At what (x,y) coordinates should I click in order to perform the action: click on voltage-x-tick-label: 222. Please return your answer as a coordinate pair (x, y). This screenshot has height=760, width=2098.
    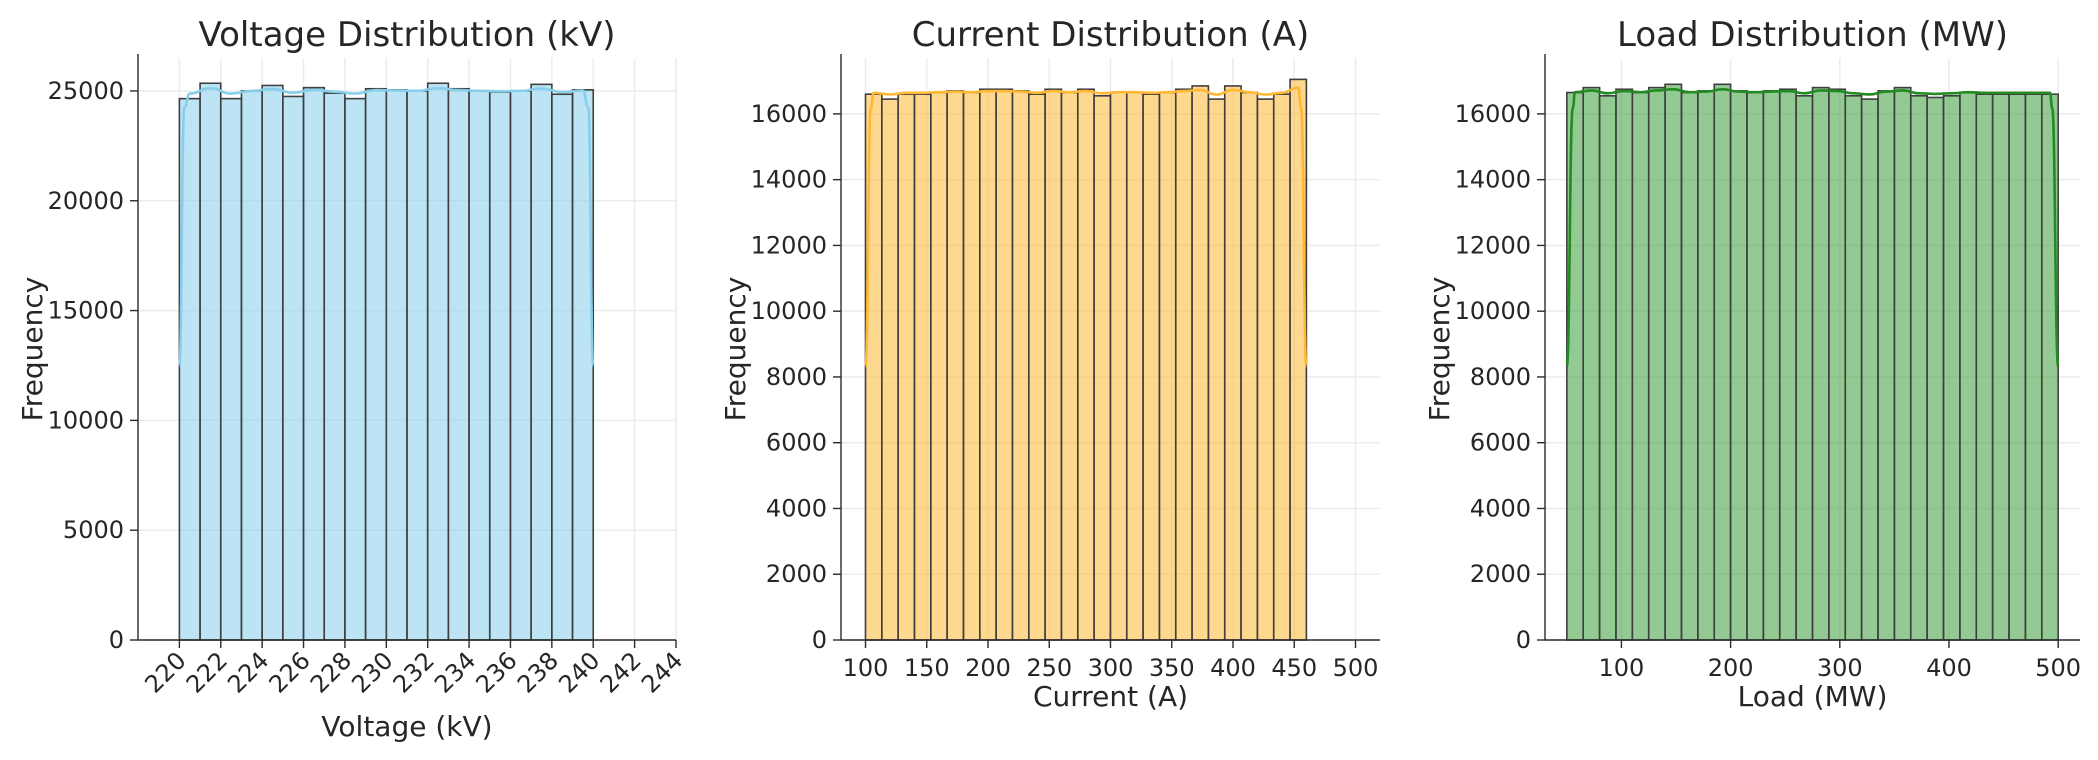
    Looking at the image, I should click on (207, 672).